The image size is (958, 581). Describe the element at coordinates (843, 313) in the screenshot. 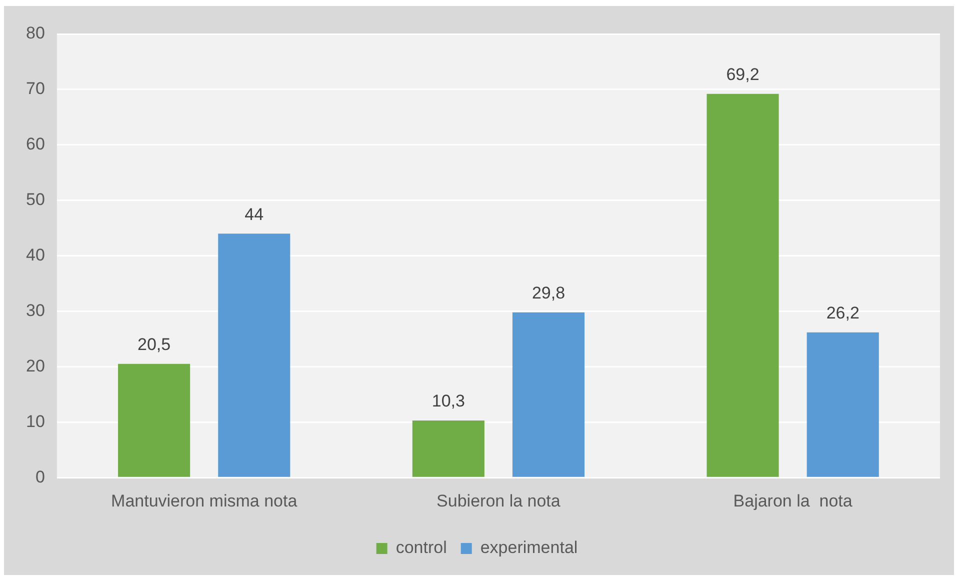

I see `data-label: 26,2` at that location.